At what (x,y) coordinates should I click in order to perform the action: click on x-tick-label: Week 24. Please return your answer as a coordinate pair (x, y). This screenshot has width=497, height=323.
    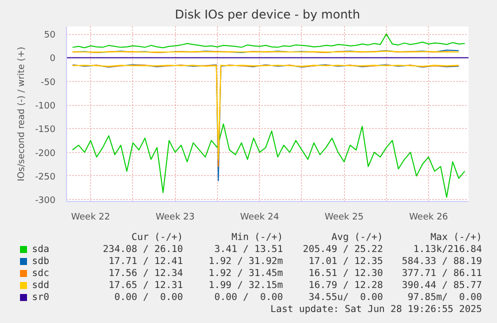
    Looking at the image, I should click on (260, 217).